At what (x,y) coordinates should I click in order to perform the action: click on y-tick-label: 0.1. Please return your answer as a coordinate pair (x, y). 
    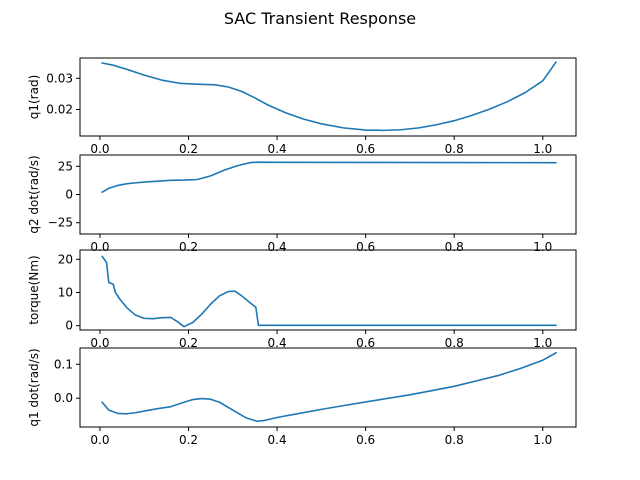
    Looking at the image, I should click on (63, 364).